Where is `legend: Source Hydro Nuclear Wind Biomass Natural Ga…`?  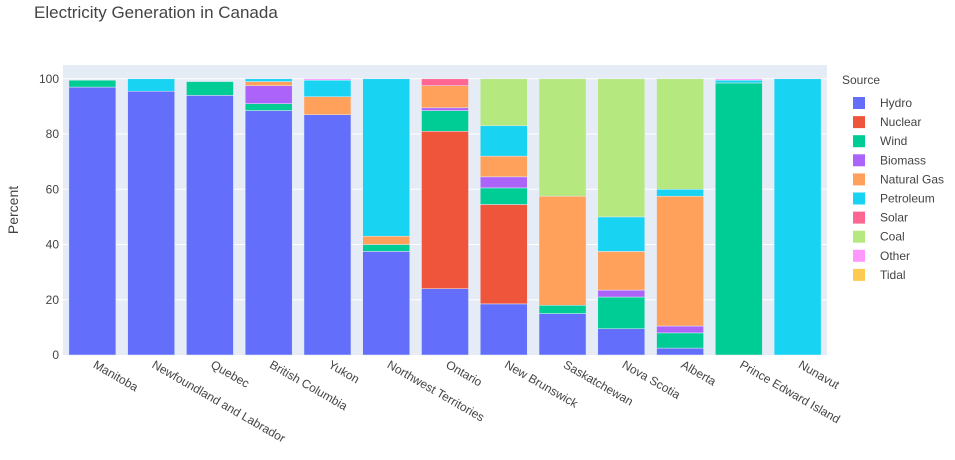
legend: Source Hydro Nuclear Wind Biomass Natural Ga… is located at coordinates (893, 177).